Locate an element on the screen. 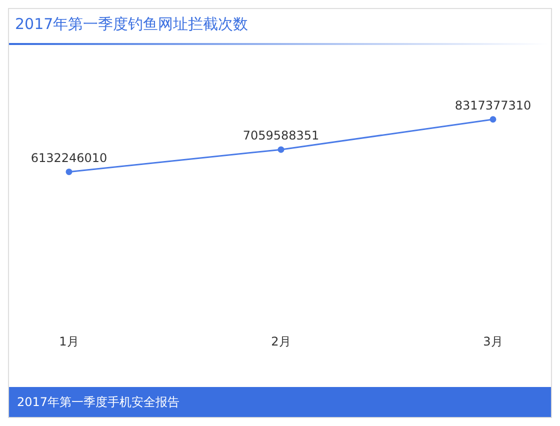  data-label: 6132246010 is located at coordinates (69, 157).